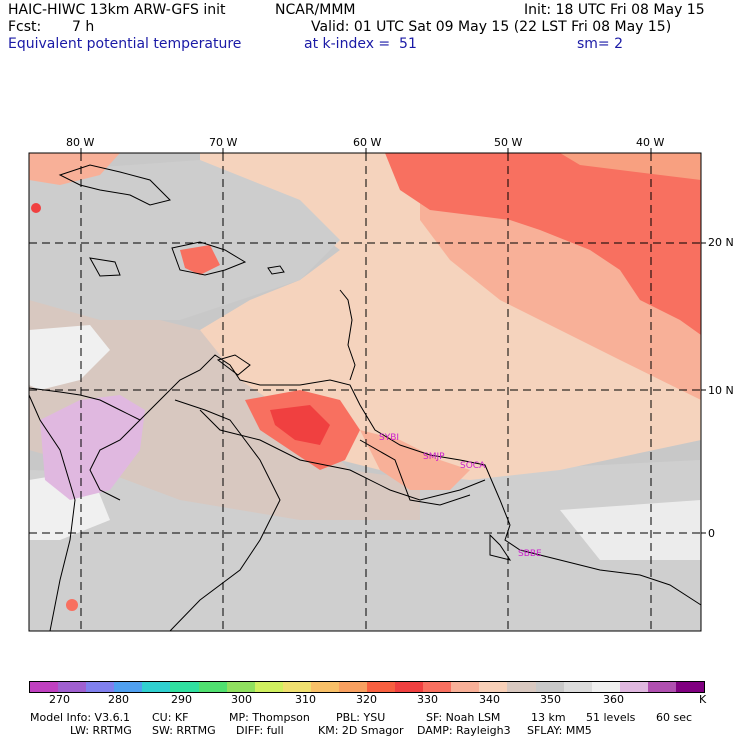  I want to click on smoothing: sm= 2, so click(600, 44).